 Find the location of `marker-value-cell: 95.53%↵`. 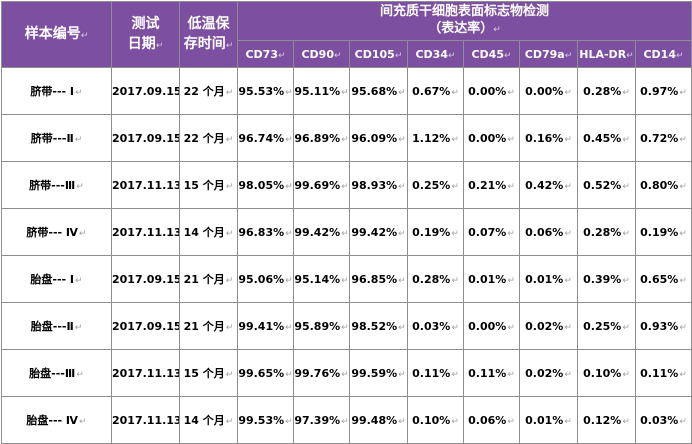

marker-value-cell: 95.53%↵ is located at coordinates (265, 91).